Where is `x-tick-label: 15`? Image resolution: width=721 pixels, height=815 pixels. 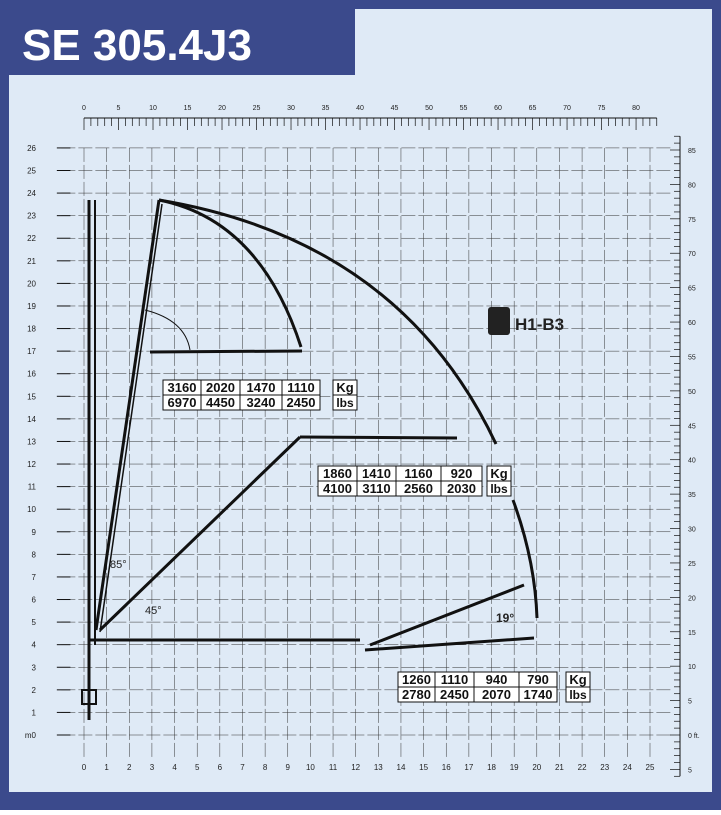 x-tick-label: 15 is located at coordinates (423, 767).